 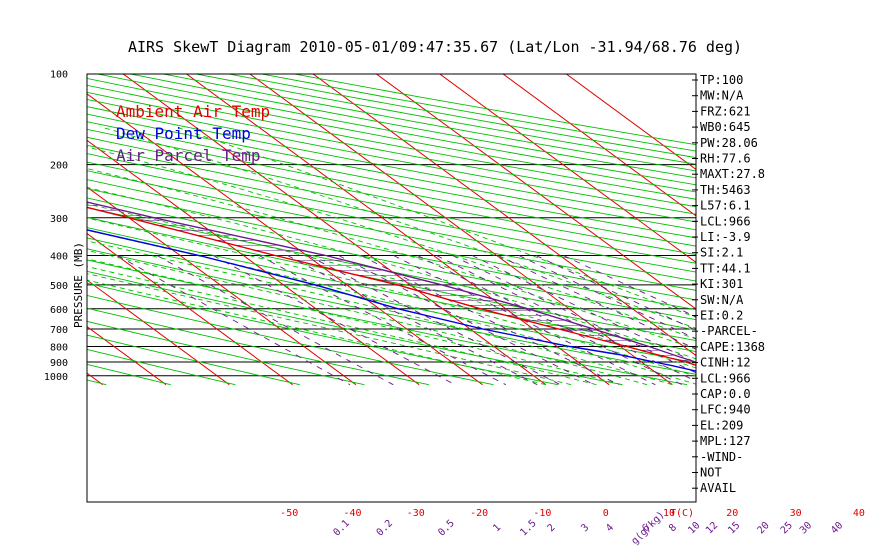 What do you see at coordinates (341, 528) in the screenshot?
I see `mixing-ratio-label: 0.1` at bounding box center [341, 528].